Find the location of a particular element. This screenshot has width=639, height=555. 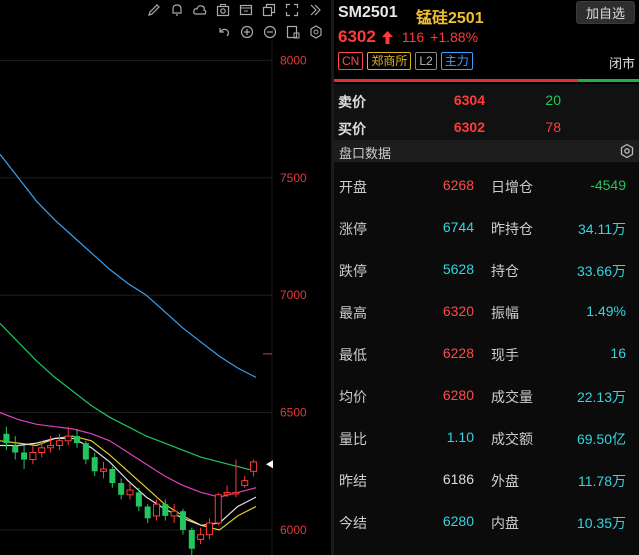

stat-value: 33.66万 is located at coordinates (601, 271).